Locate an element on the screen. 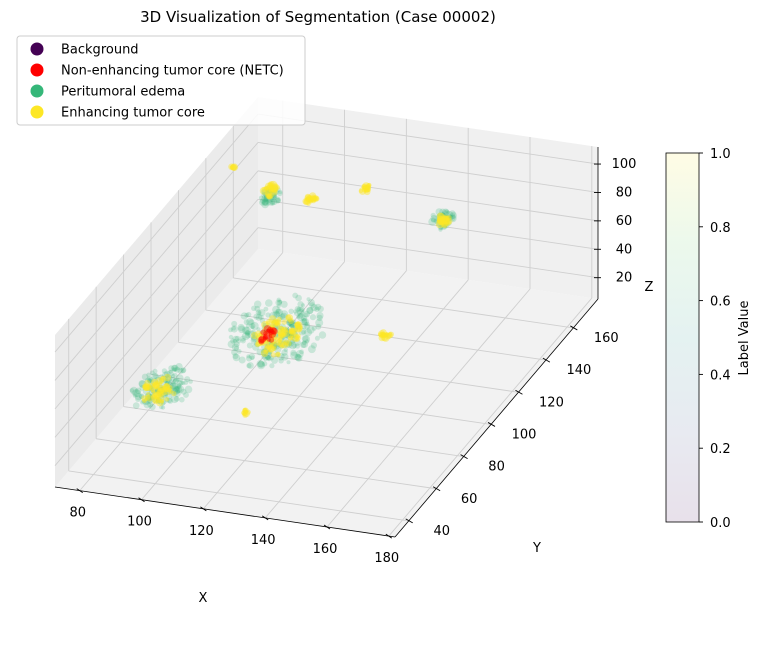 The image size is (763, 656). colorbar-tick-label: 0.2 is located at coordinates (720, 449).